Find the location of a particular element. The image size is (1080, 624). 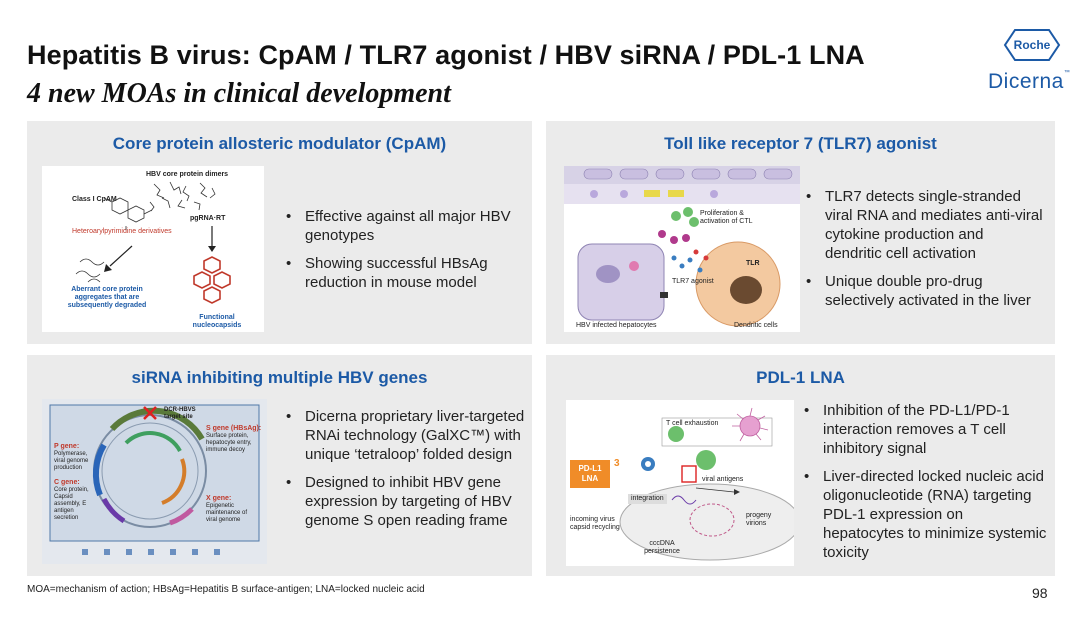

panel-sirna-title: siRNA inhibiting multiple HBV genes is located at coordinates (279, 377).